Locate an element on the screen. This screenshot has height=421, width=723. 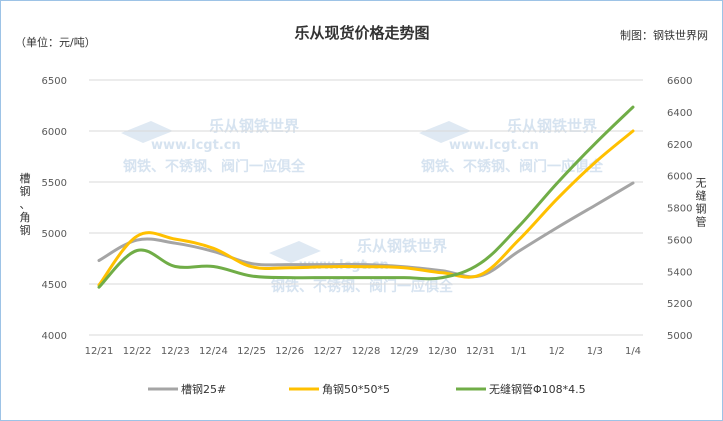
y-tick-left-label: 6000 is located at coordinates (54, 132).